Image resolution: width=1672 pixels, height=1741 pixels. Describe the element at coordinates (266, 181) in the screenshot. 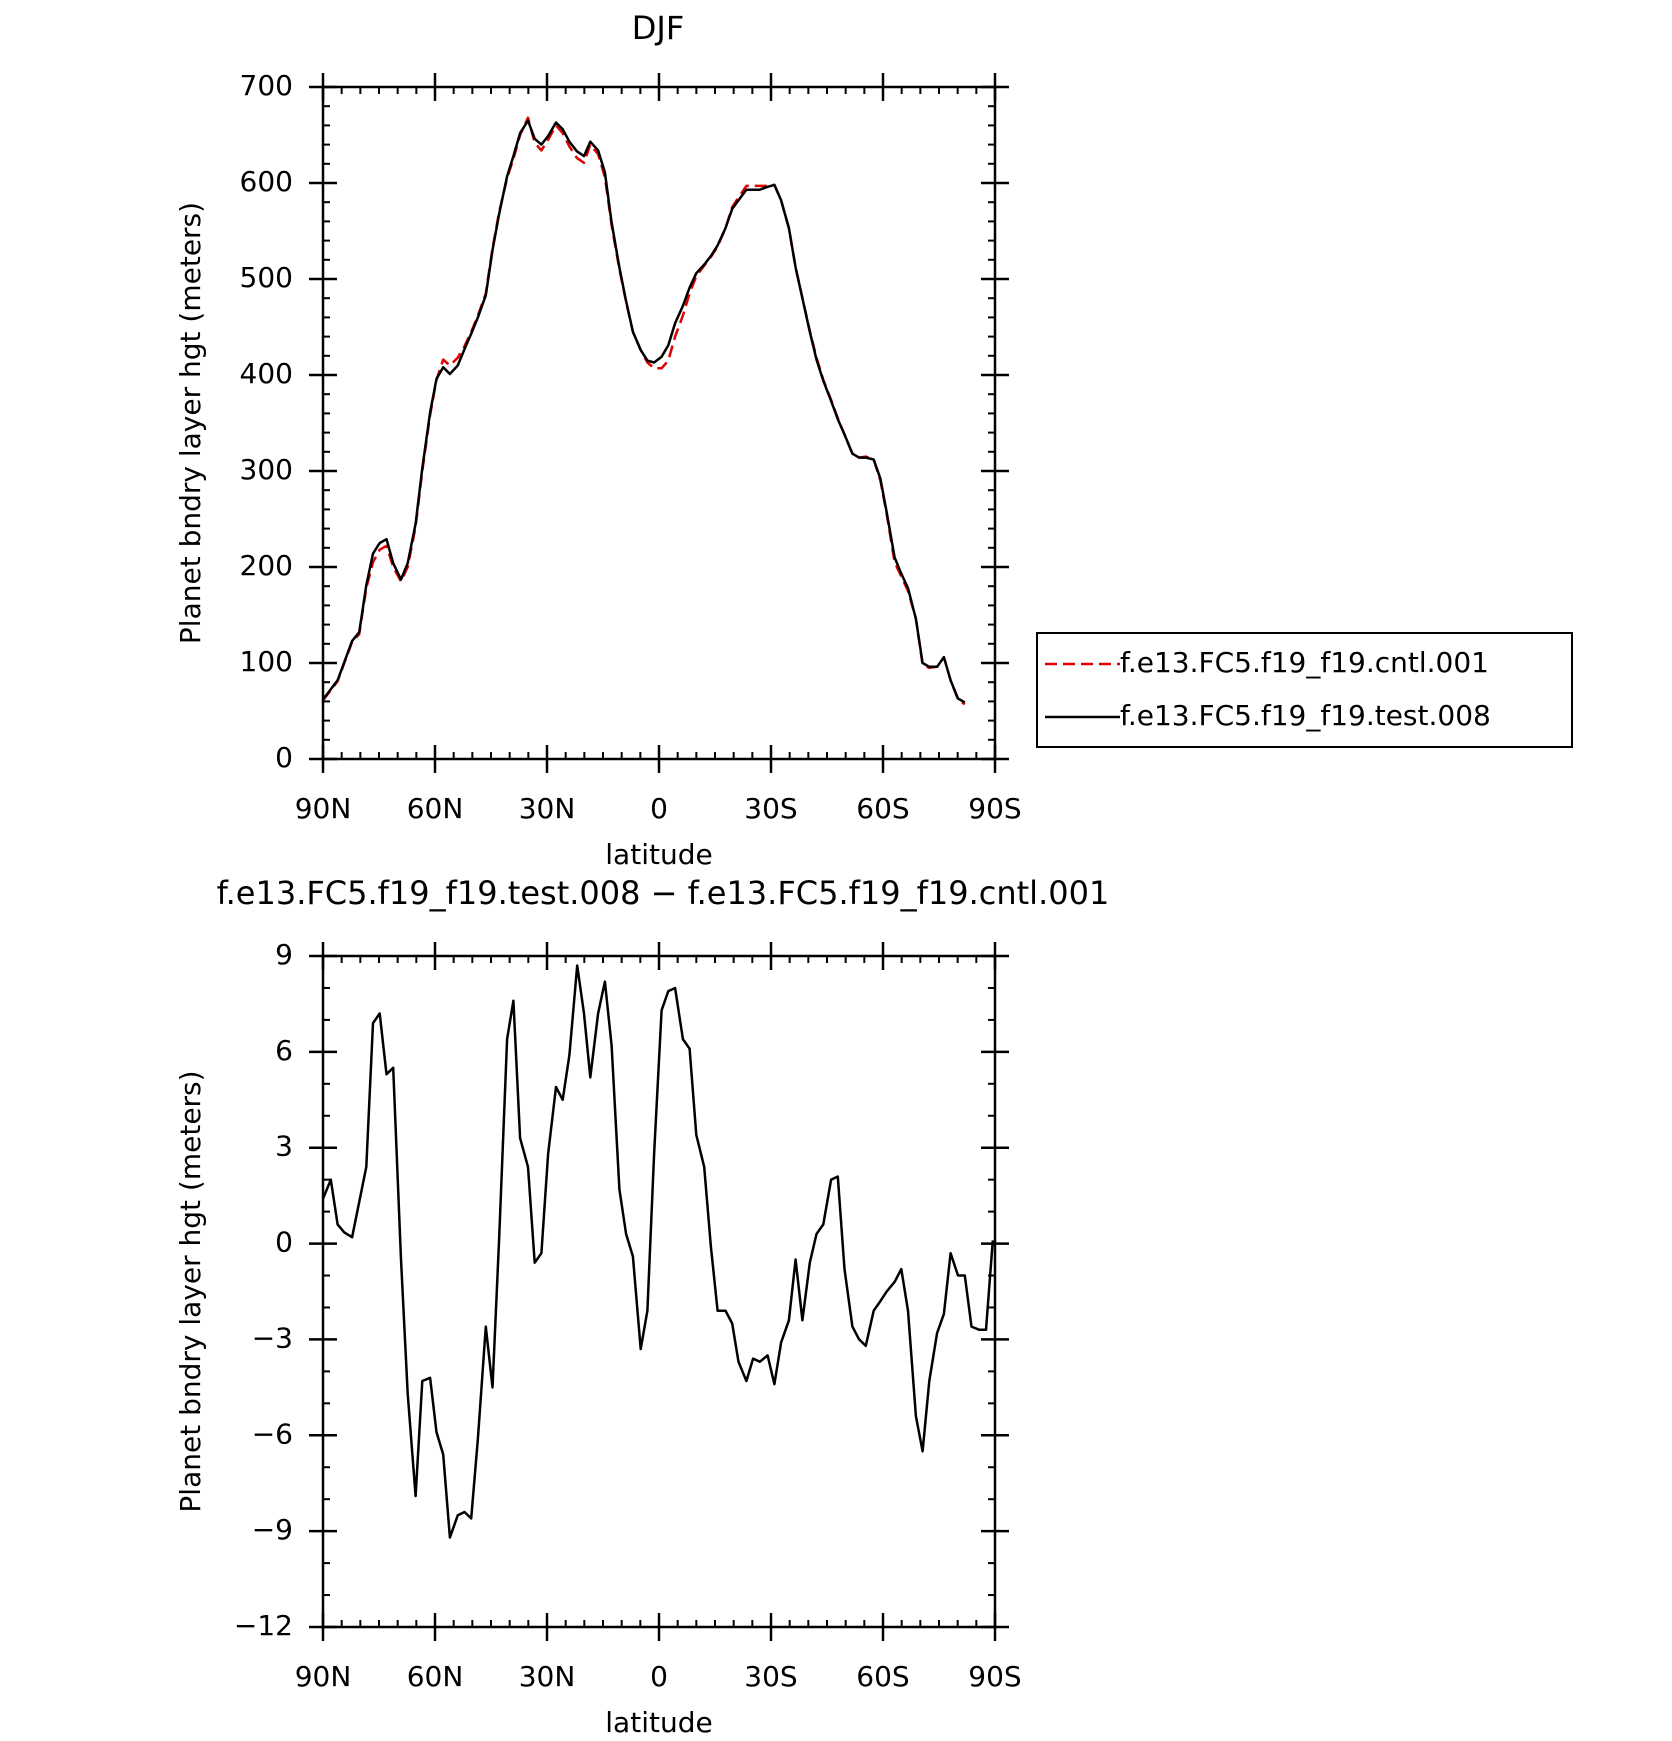

I see `y-tick-label: 600` at that location.